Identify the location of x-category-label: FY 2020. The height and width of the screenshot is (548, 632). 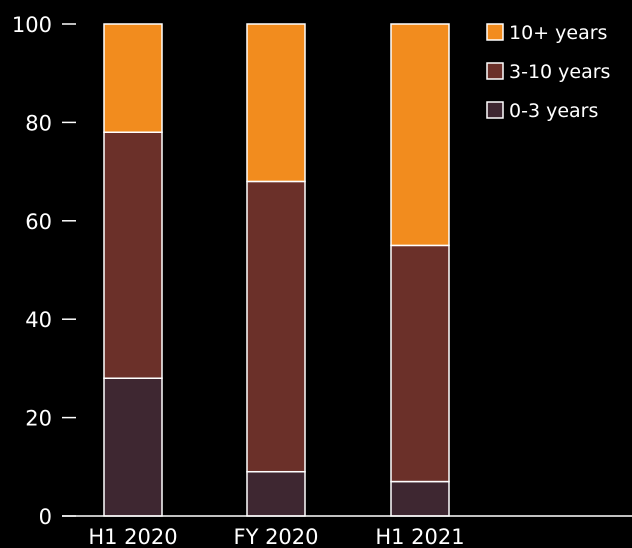
(275, 536).